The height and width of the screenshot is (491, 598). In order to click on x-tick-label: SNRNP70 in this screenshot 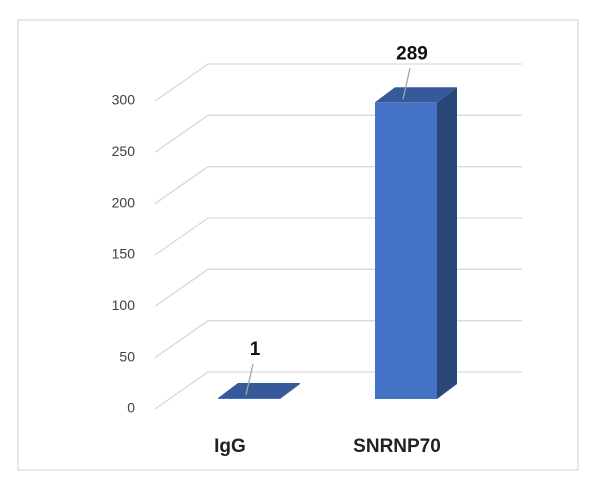, I will do `click(397, 446)`.